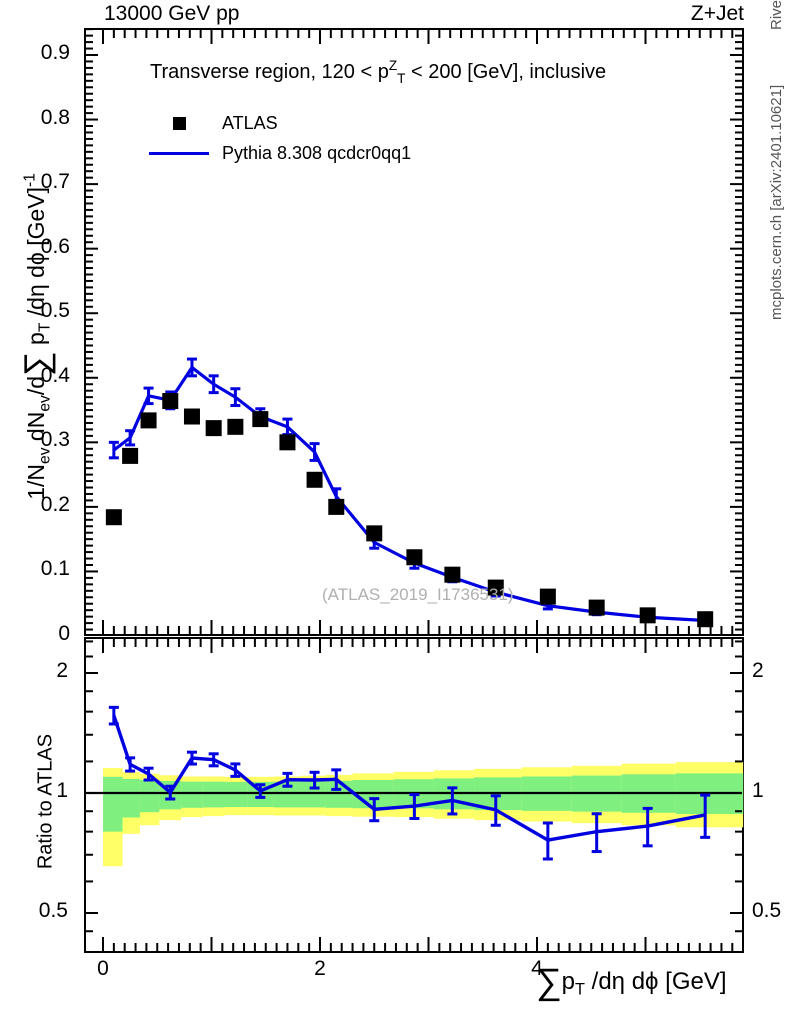  I want to click on ratio-y-tick-label-right-0.5: 0.5, so click(767, 910).